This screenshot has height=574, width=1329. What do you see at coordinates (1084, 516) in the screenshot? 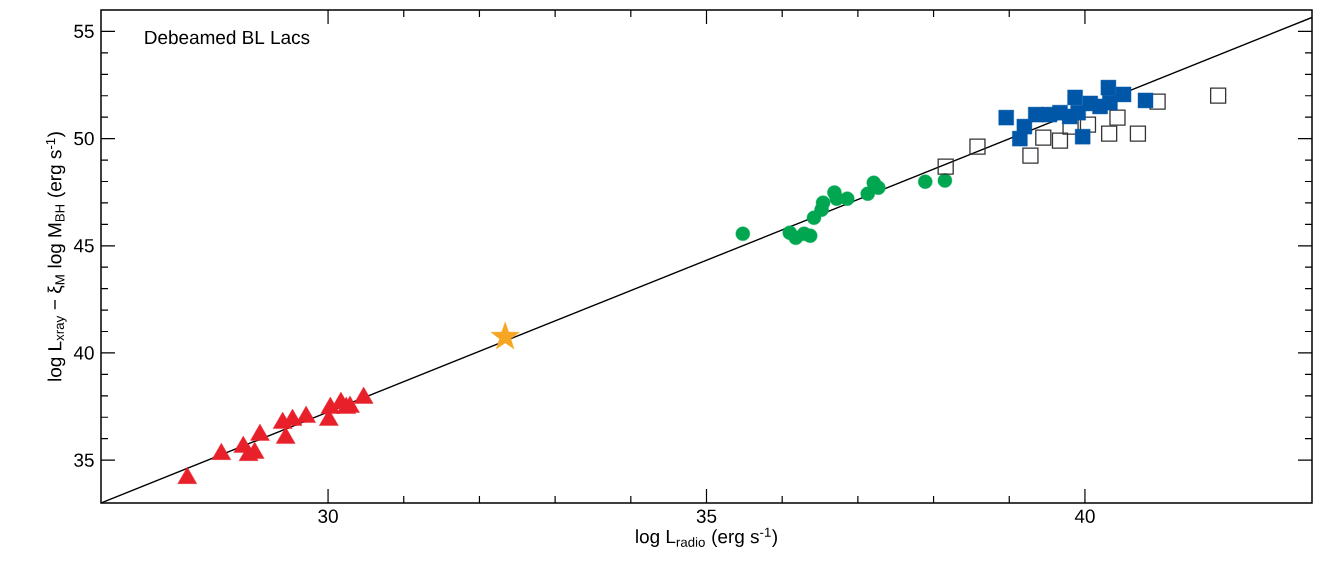
I see `x-tick-label: 40` at bounding box center [1084, 516].